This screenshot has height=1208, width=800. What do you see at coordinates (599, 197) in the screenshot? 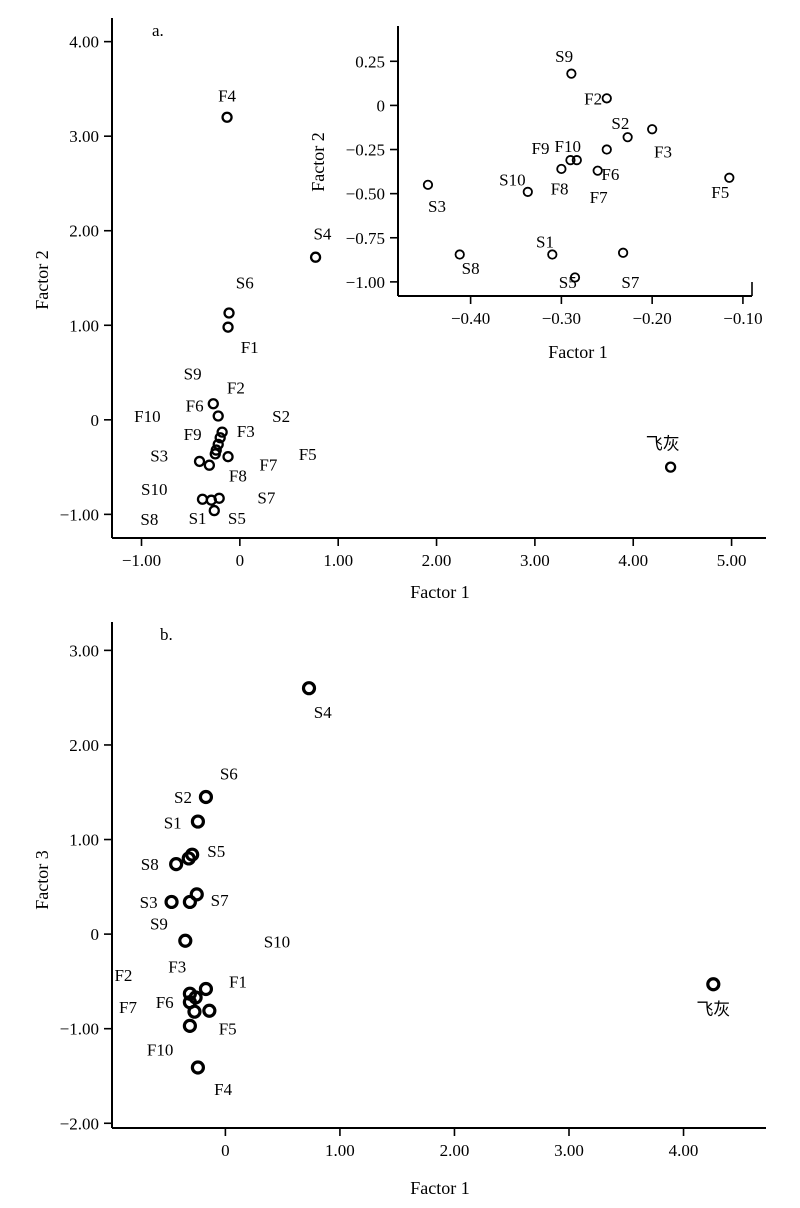
I see `point-label: F7` at bounding box center [599, 197].